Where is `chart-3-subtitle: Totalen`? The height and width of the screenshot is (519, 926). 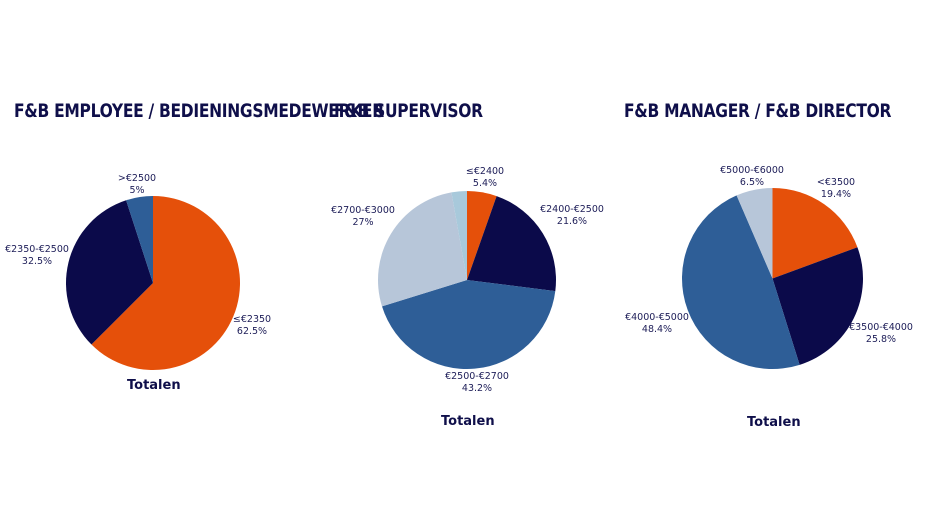 chart-3-subtitle: Totalen is located at coordinates (774, 422).